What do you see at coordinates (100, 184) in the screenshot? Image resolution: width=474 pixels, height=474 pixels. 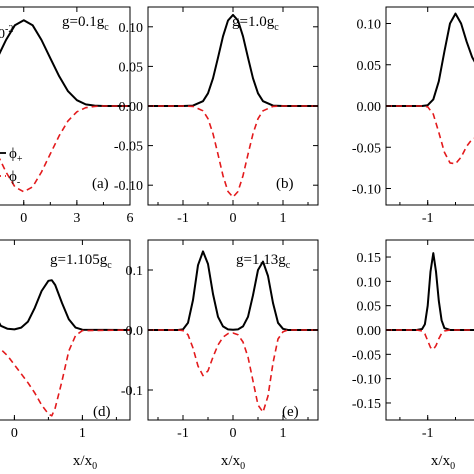 I see `panel-label: (a)` at bounding box center [100, 184].